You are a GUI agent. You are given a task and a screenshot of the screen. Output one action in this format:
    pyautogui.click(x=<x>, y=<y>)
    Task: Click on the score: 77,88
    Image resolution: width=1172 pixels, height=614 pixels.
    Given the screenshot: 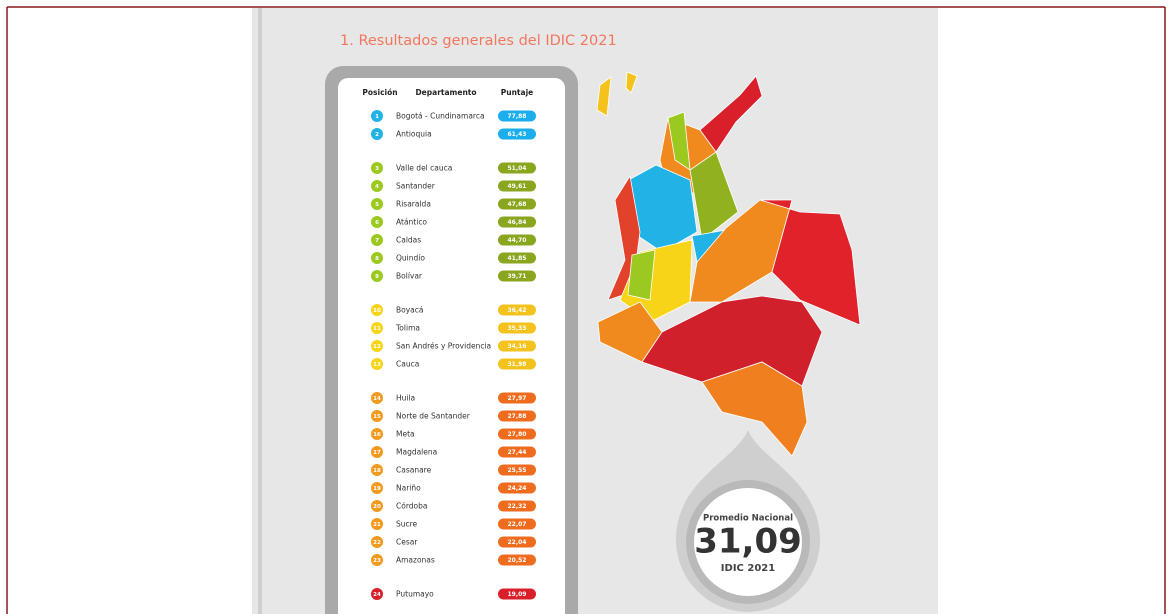 What is the action you would take?
    pyautogui.click(x=517, y=116)
    